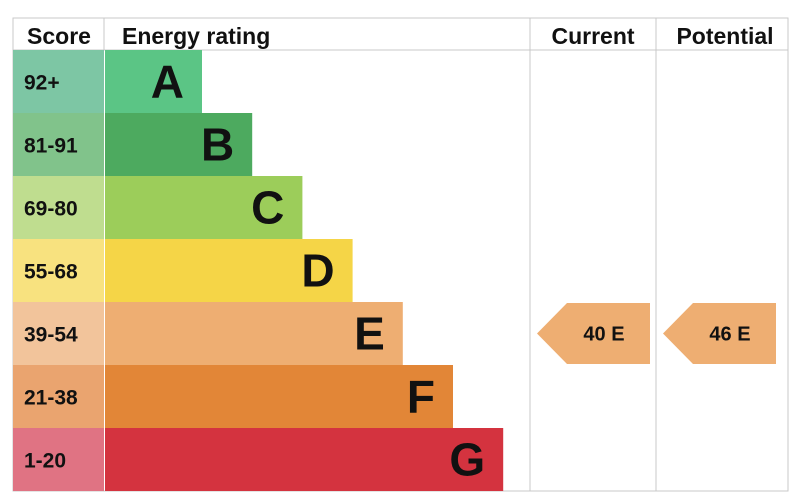 The image size is (804, 504). I want to click on score-cell-g, so click(58, 459).